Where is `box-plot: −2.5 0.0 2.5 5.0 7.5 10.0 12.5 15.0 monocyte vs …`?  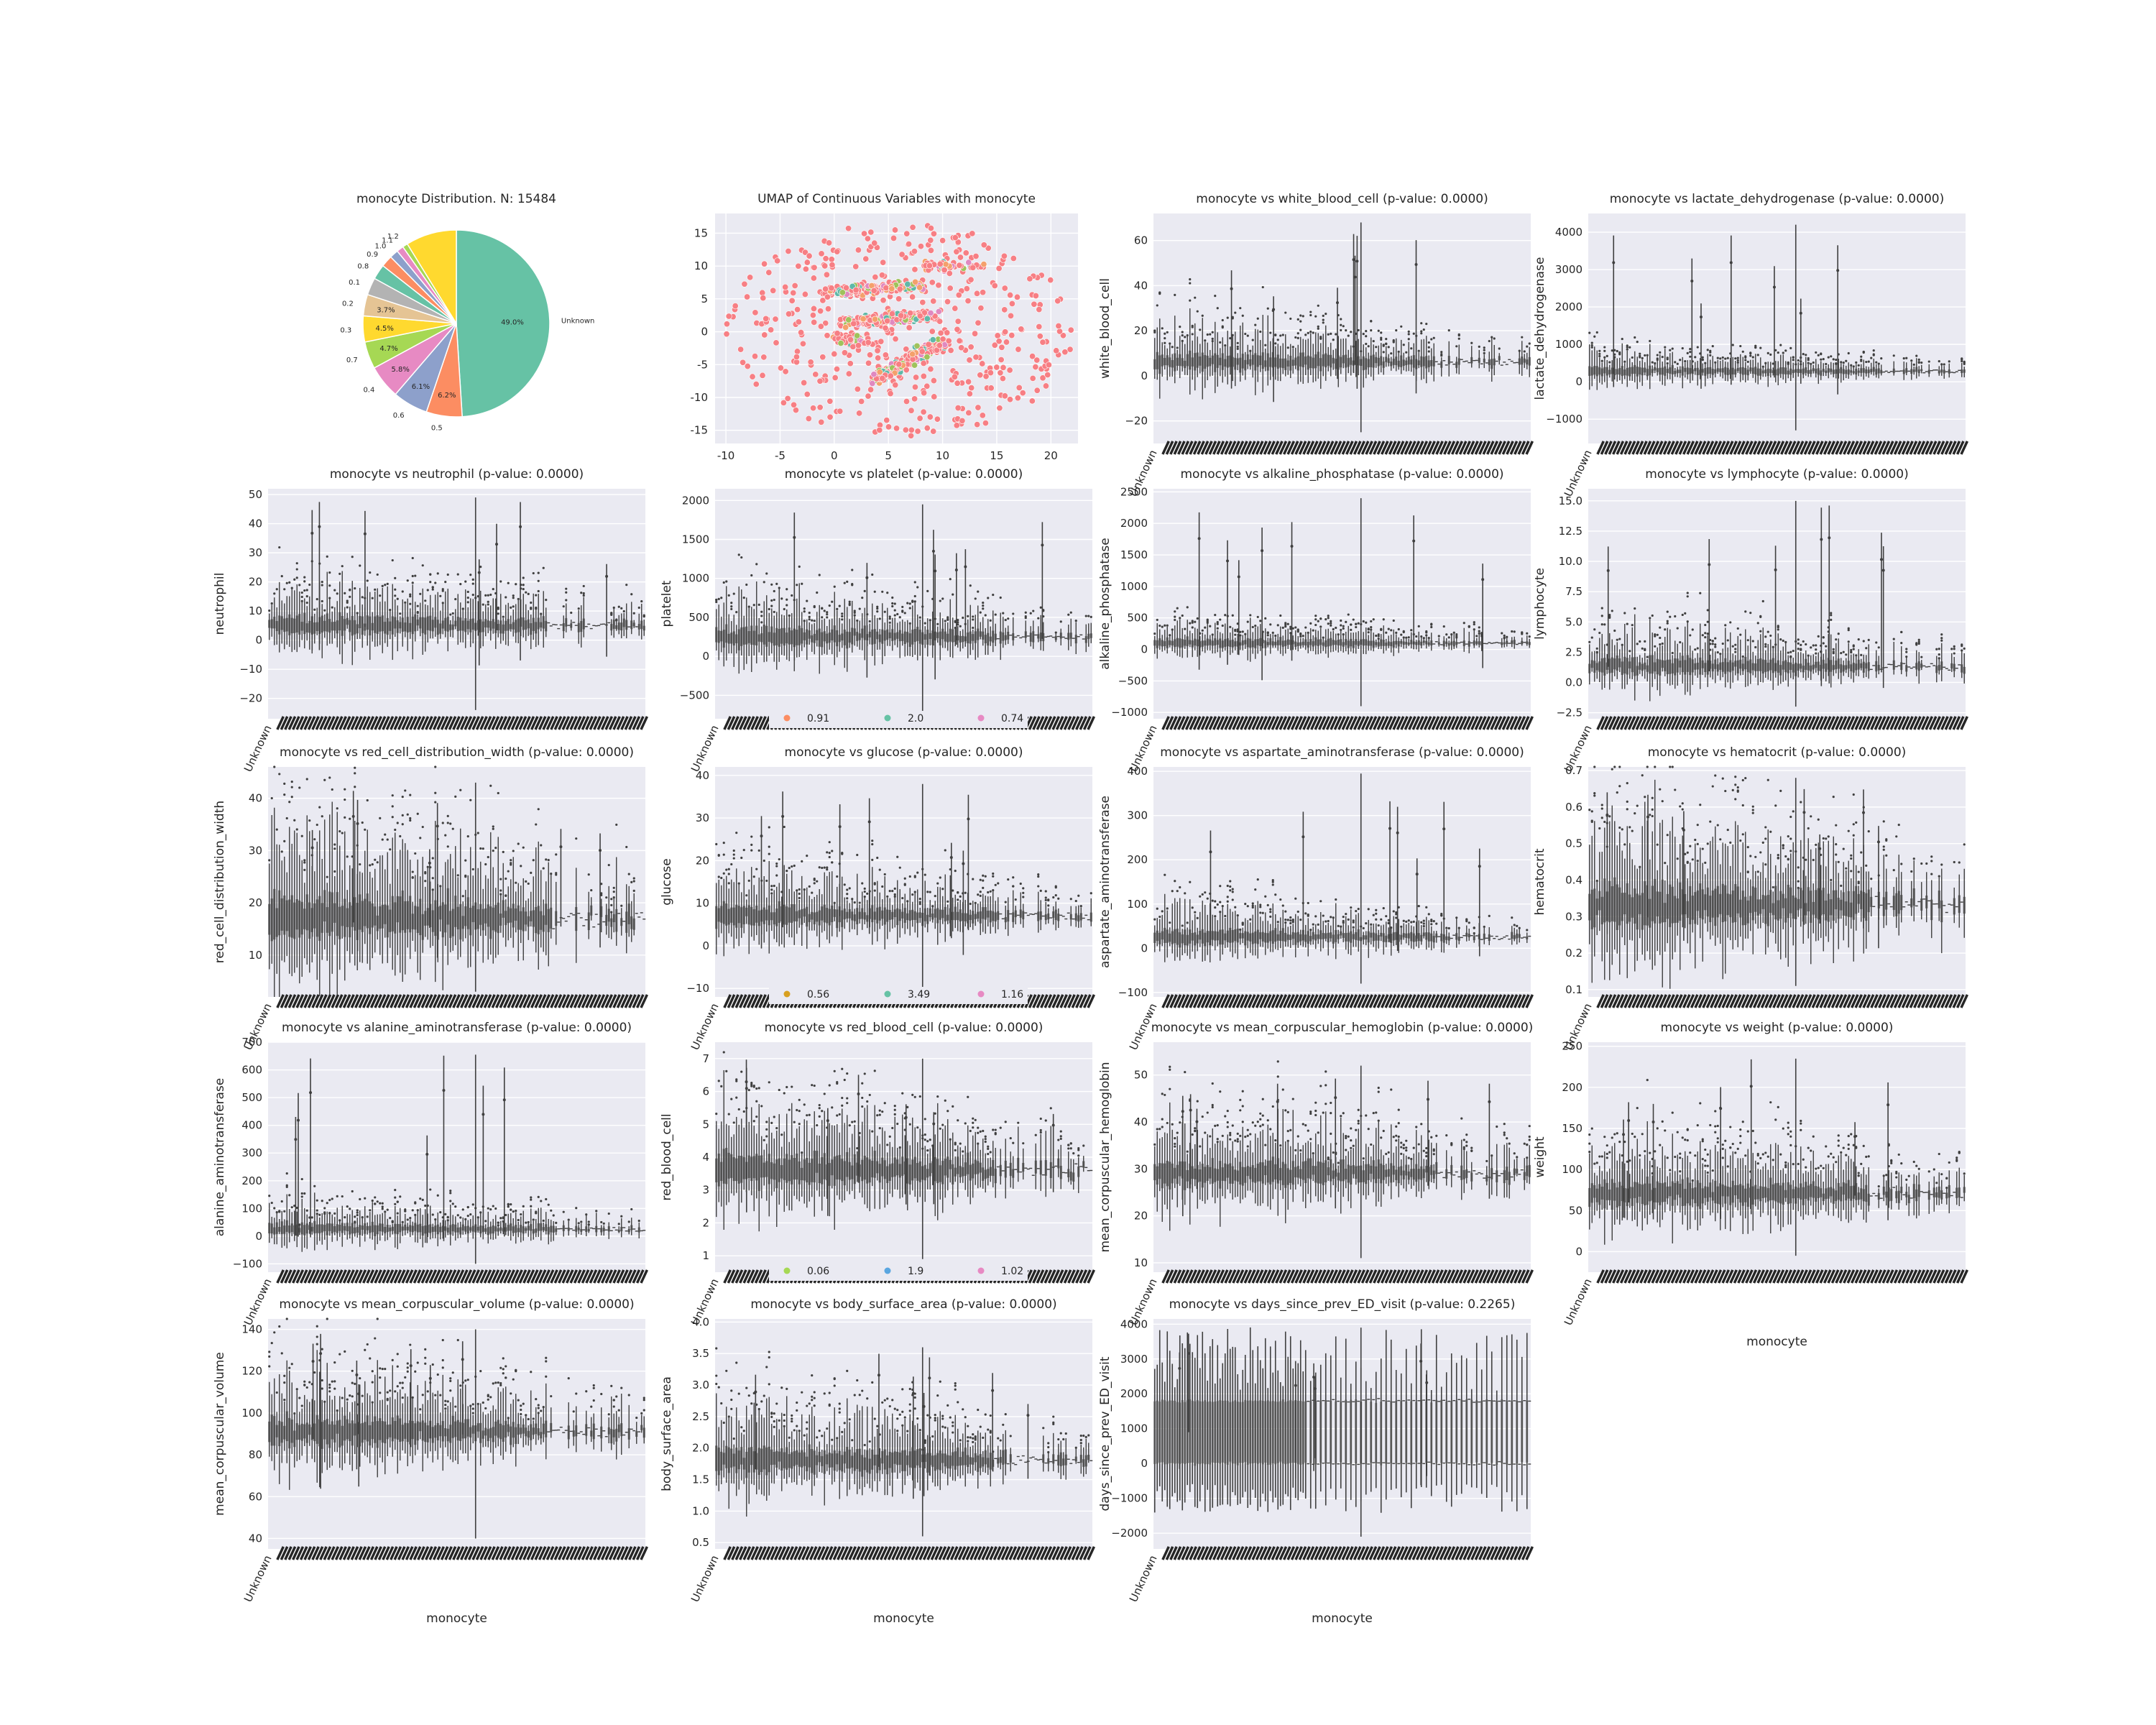
box-plot: −2.5 0.0 2.5 5.0 7.5 10.0 12.5 15.0 monocyte vs … is located at coordinates (1751, 620).